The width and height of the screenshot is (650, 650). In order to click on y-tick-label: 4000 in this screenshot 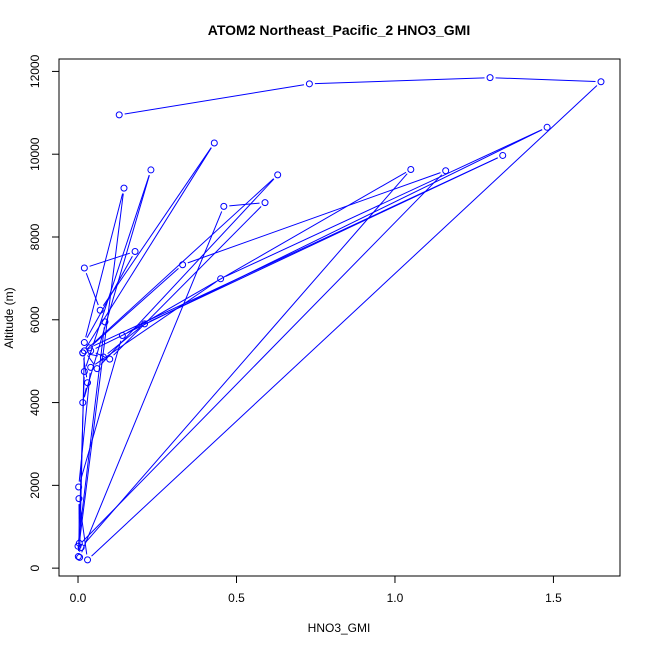, I will do `click(35, 402)`.